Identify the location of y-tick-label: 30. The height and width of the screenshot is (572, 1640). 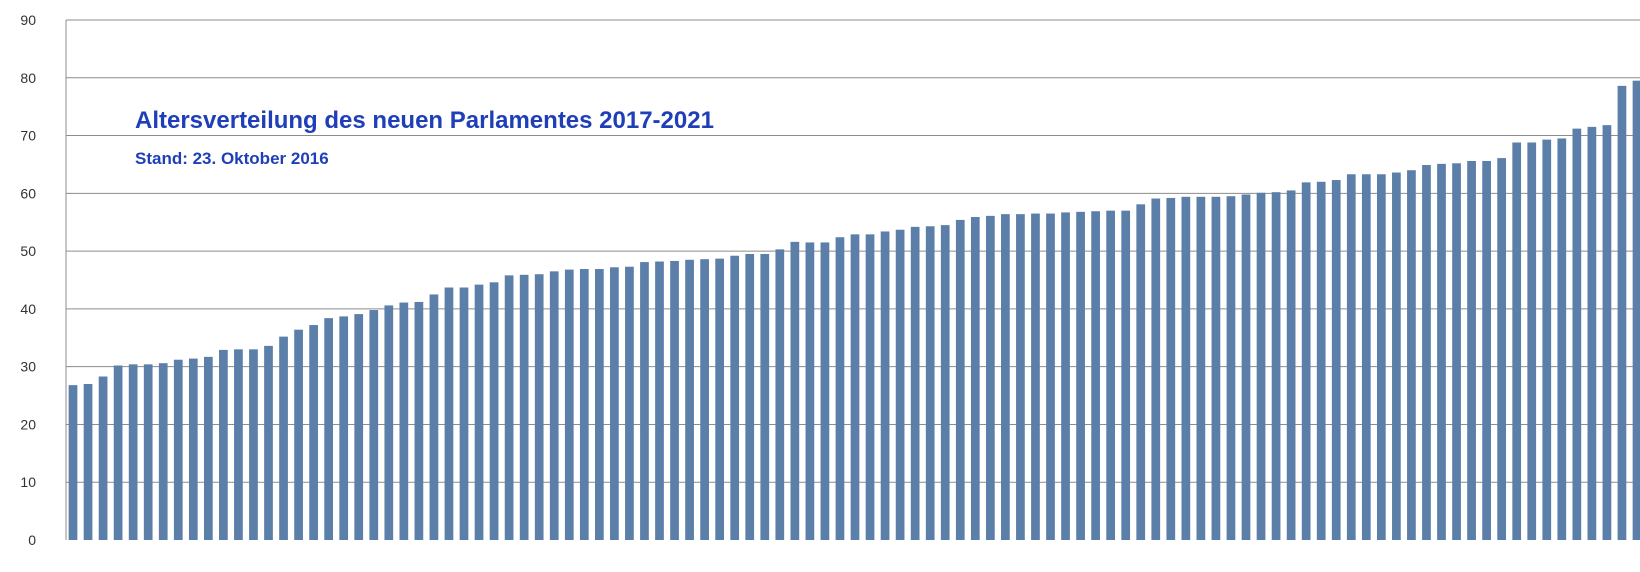
(28, 367).